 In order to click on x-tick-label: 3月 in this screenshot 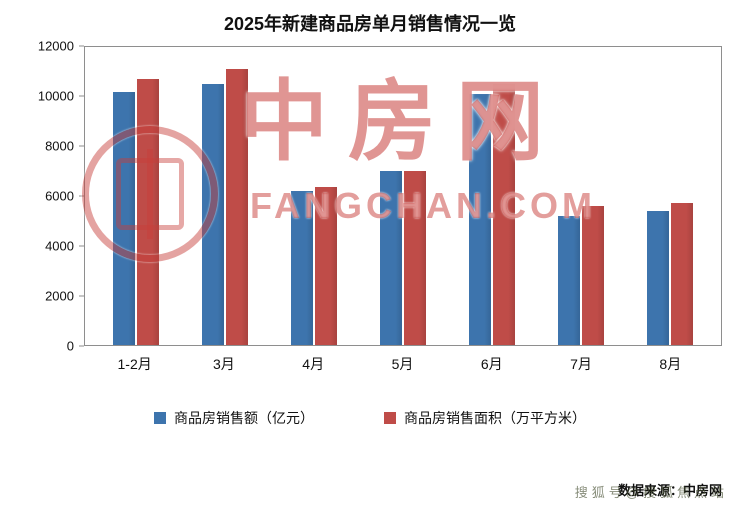, I will do `click(224, 364)`.